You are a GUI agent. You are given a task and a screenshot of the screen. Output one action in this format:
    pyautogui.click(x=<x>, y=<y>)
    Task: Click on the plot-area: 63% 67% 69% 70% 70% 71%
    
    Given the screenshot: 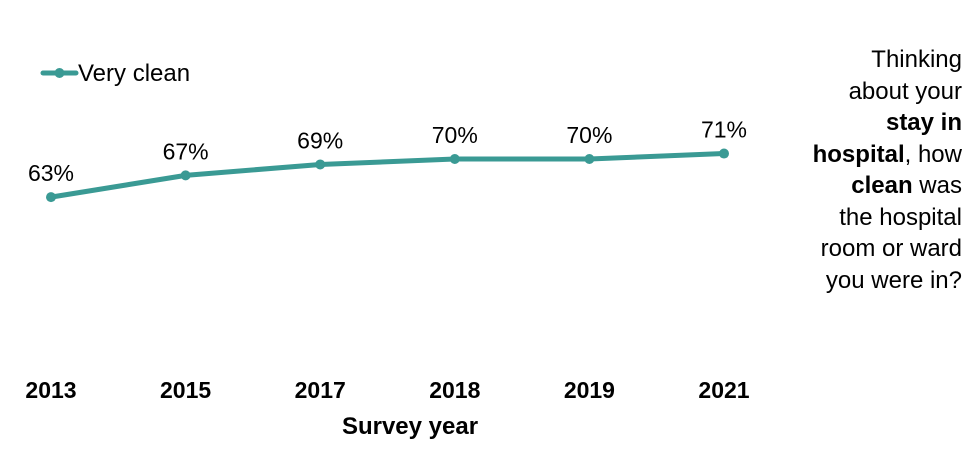 What is the action you would take?
    pyautogui.click(x=387, y=160)
    